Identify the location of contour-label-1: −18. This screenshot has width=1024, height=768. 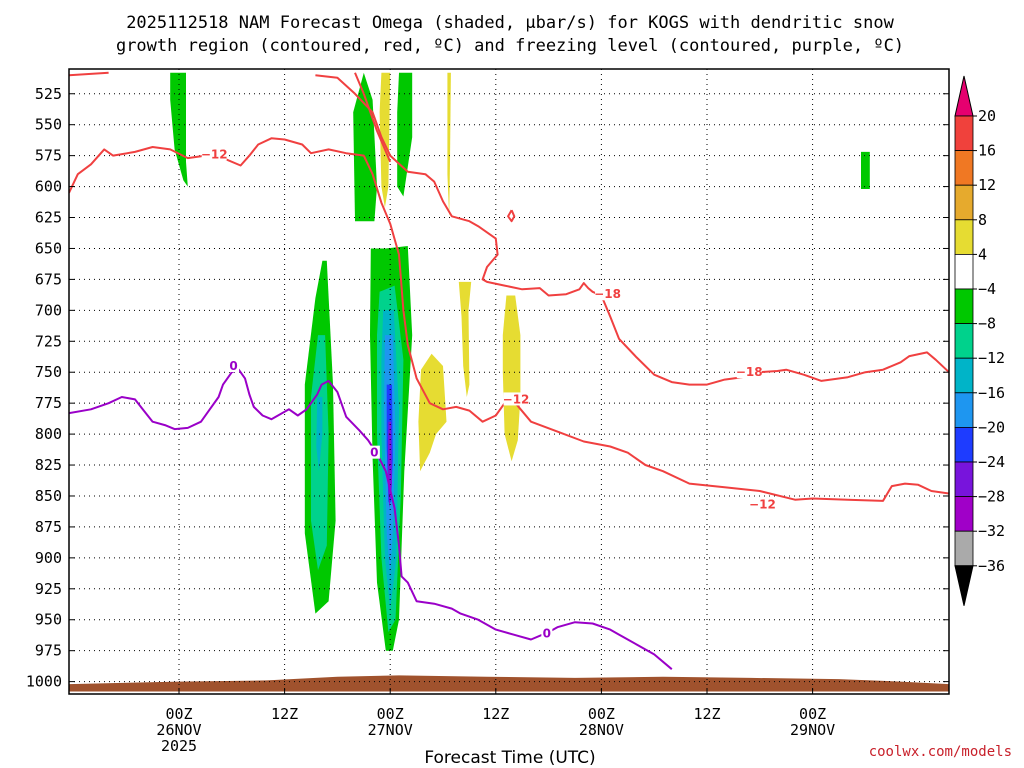
(607, 294).